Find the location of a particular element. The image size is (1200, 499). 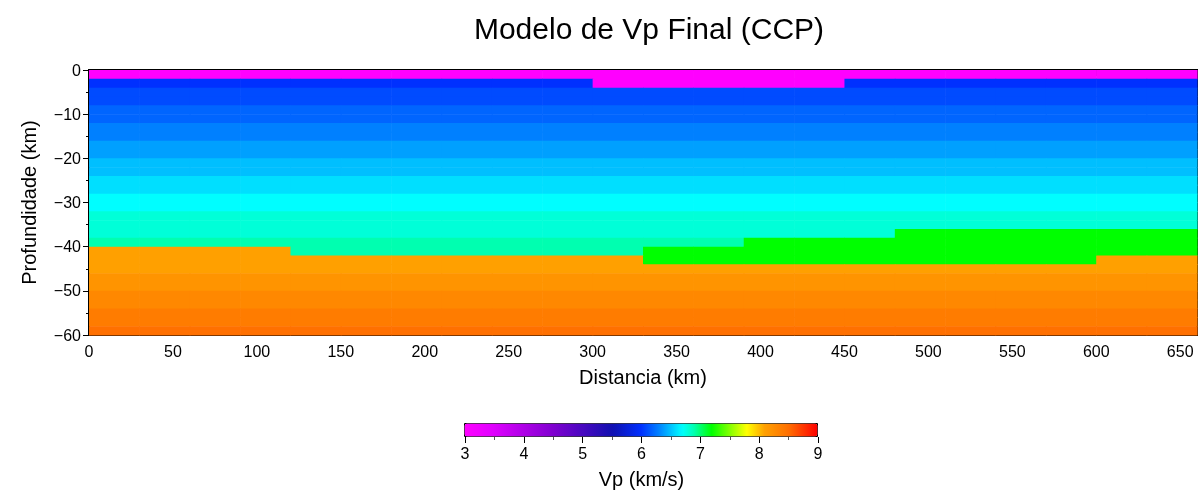

x-tick-label: 300 is located at coordinates (593, 351).